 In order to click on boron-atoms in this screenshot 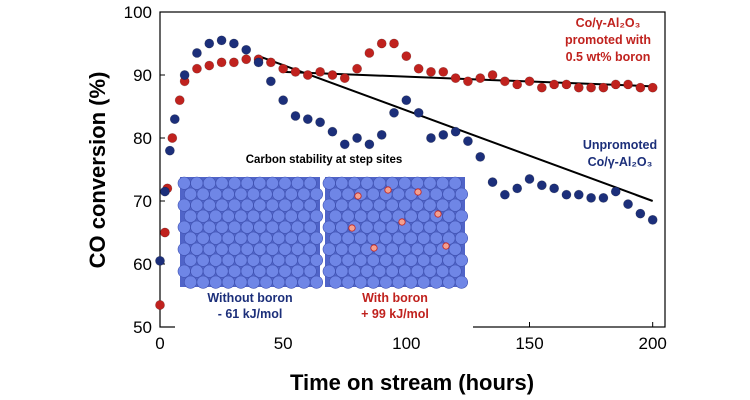, I will do `click(399, 219)`.